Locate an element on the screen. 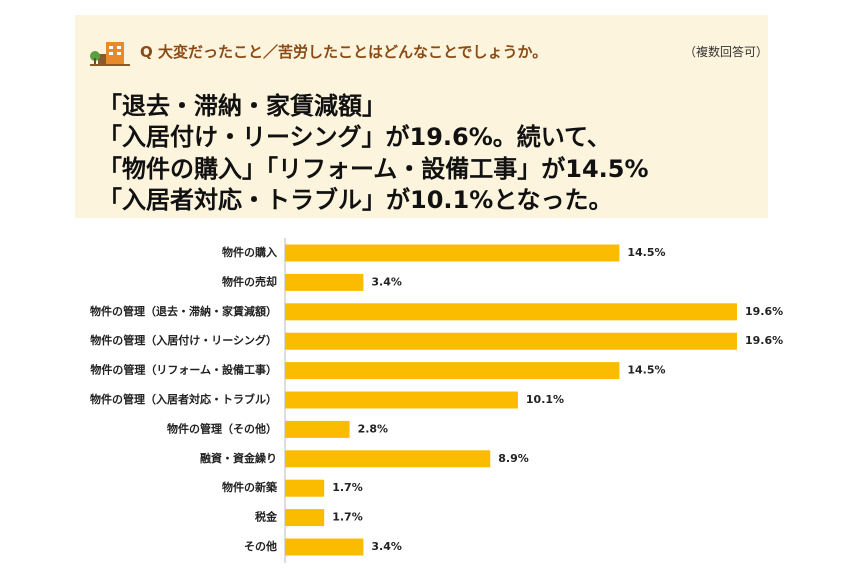 This screenshot has width=855, height=574. category-label: 融資・資金繰り is located at coordinates (238, 458).